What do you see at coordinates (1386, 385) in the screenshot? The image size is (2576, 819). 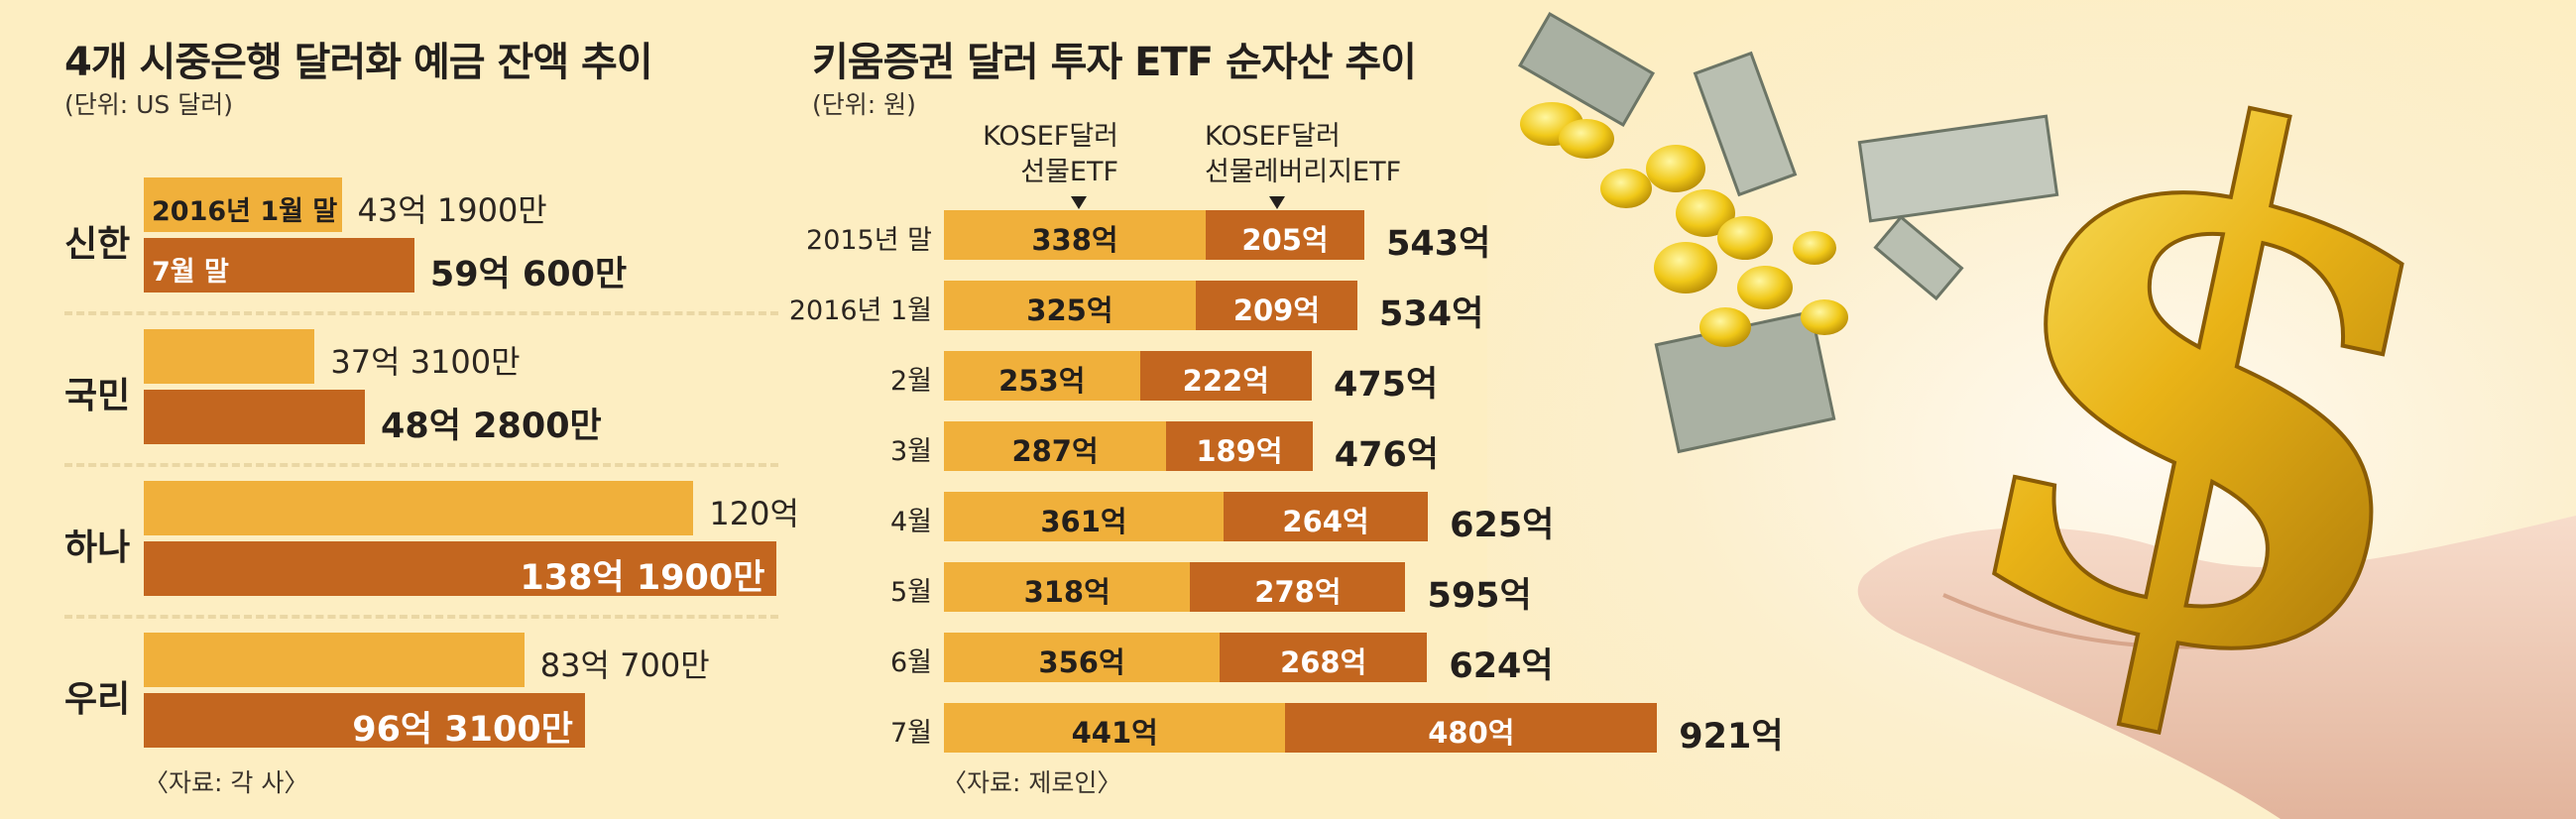 I see `total-label: 475억` at bounding box center [1386, 385].